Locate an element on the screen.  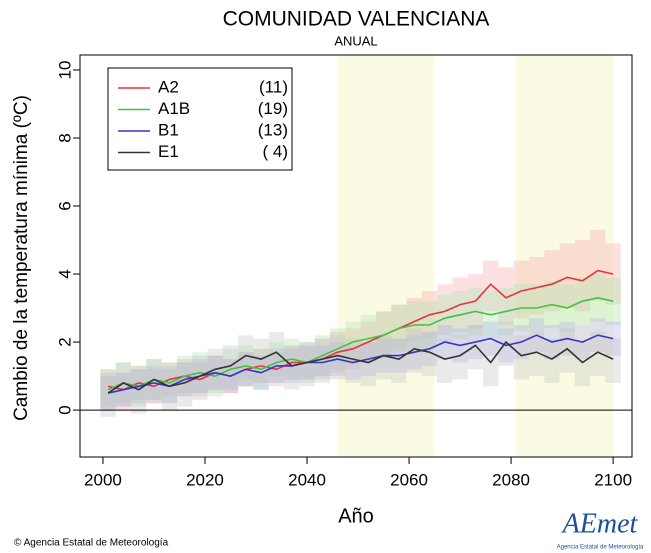
chart-subtitle: ANUAL is located at coordinates (355, 40).